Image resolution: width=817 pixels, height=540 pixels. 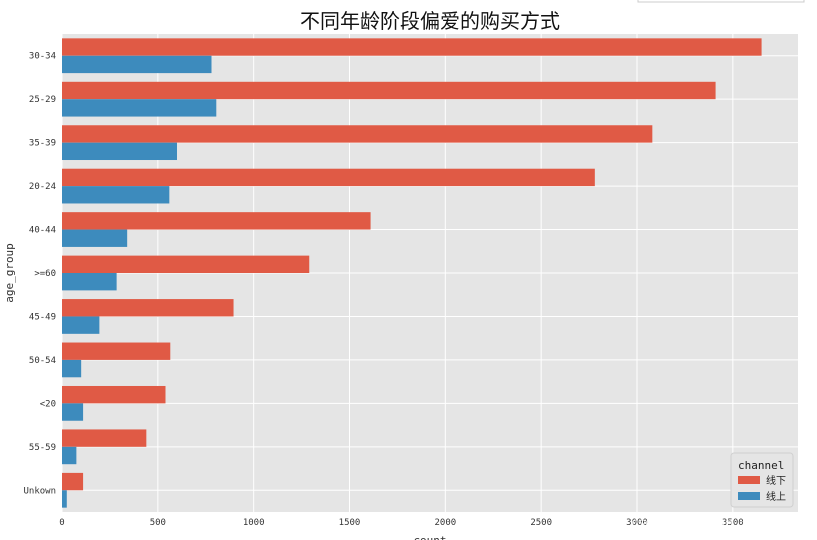 I want to click on legend-swatch-offline, so click(x=749, y=480).